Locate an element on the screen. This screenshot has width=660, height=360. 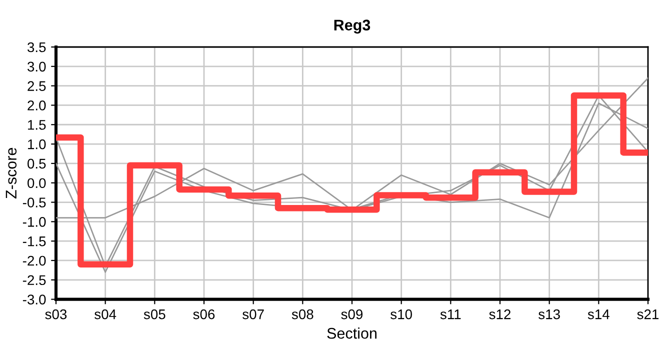
x-tick-label: s03 is located at coordinates (56, 314).